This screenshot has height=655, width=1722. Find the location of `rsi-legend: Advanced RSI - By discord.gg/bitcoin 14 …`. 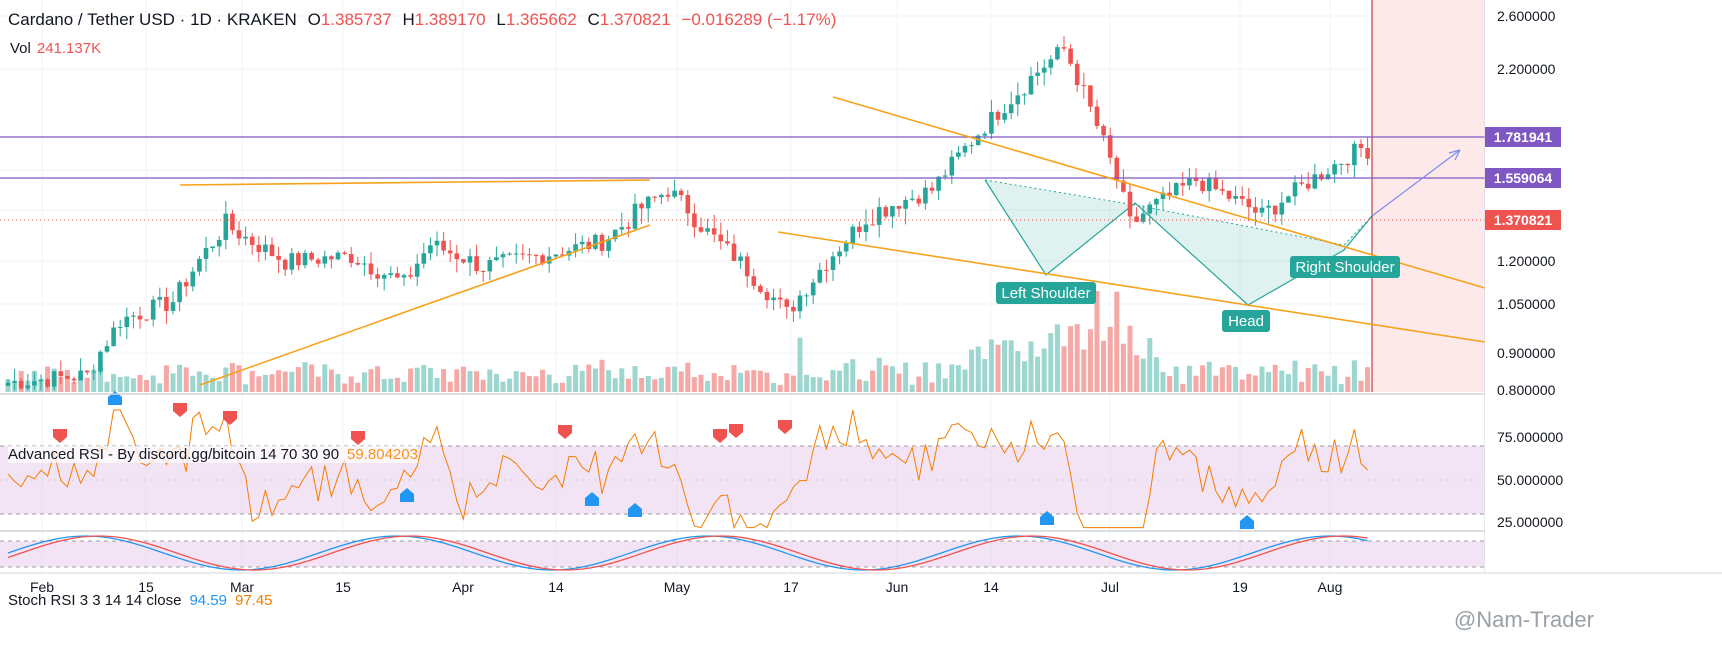

rsi-legend: Advanced RSI - By discord.gg/bitcoin 14 … is located at coordinates (213, 454).